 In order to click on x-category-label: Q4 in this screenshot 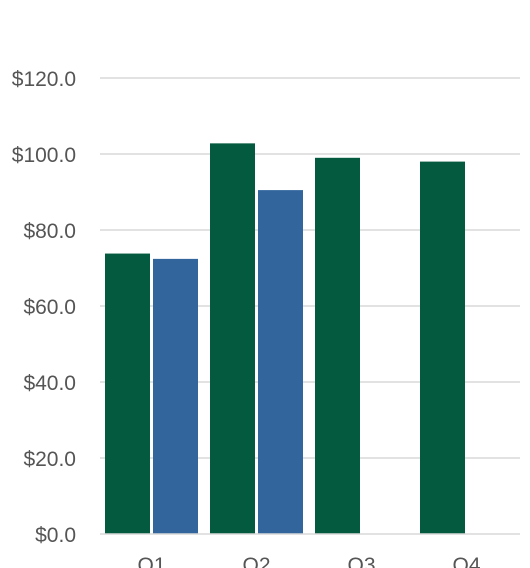, I will do `click(466, 561)`.